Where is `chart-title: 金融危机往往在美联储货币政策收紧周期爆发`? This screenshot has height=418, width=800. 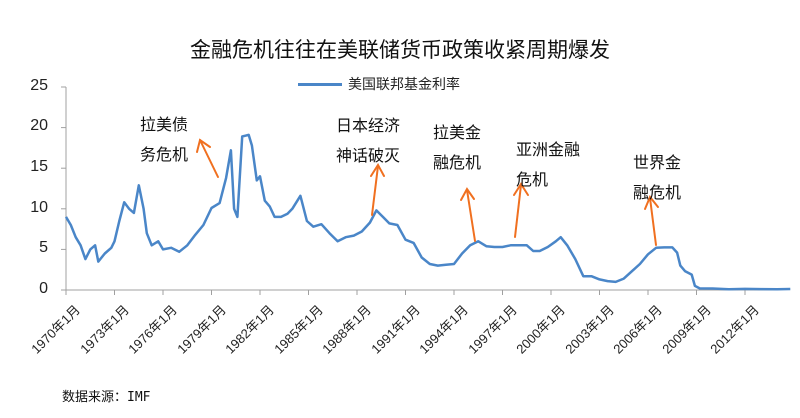 chart-title: 金融危机往往在美联储货币政策收紧周期爆发 is located at coordinates (400, 50).